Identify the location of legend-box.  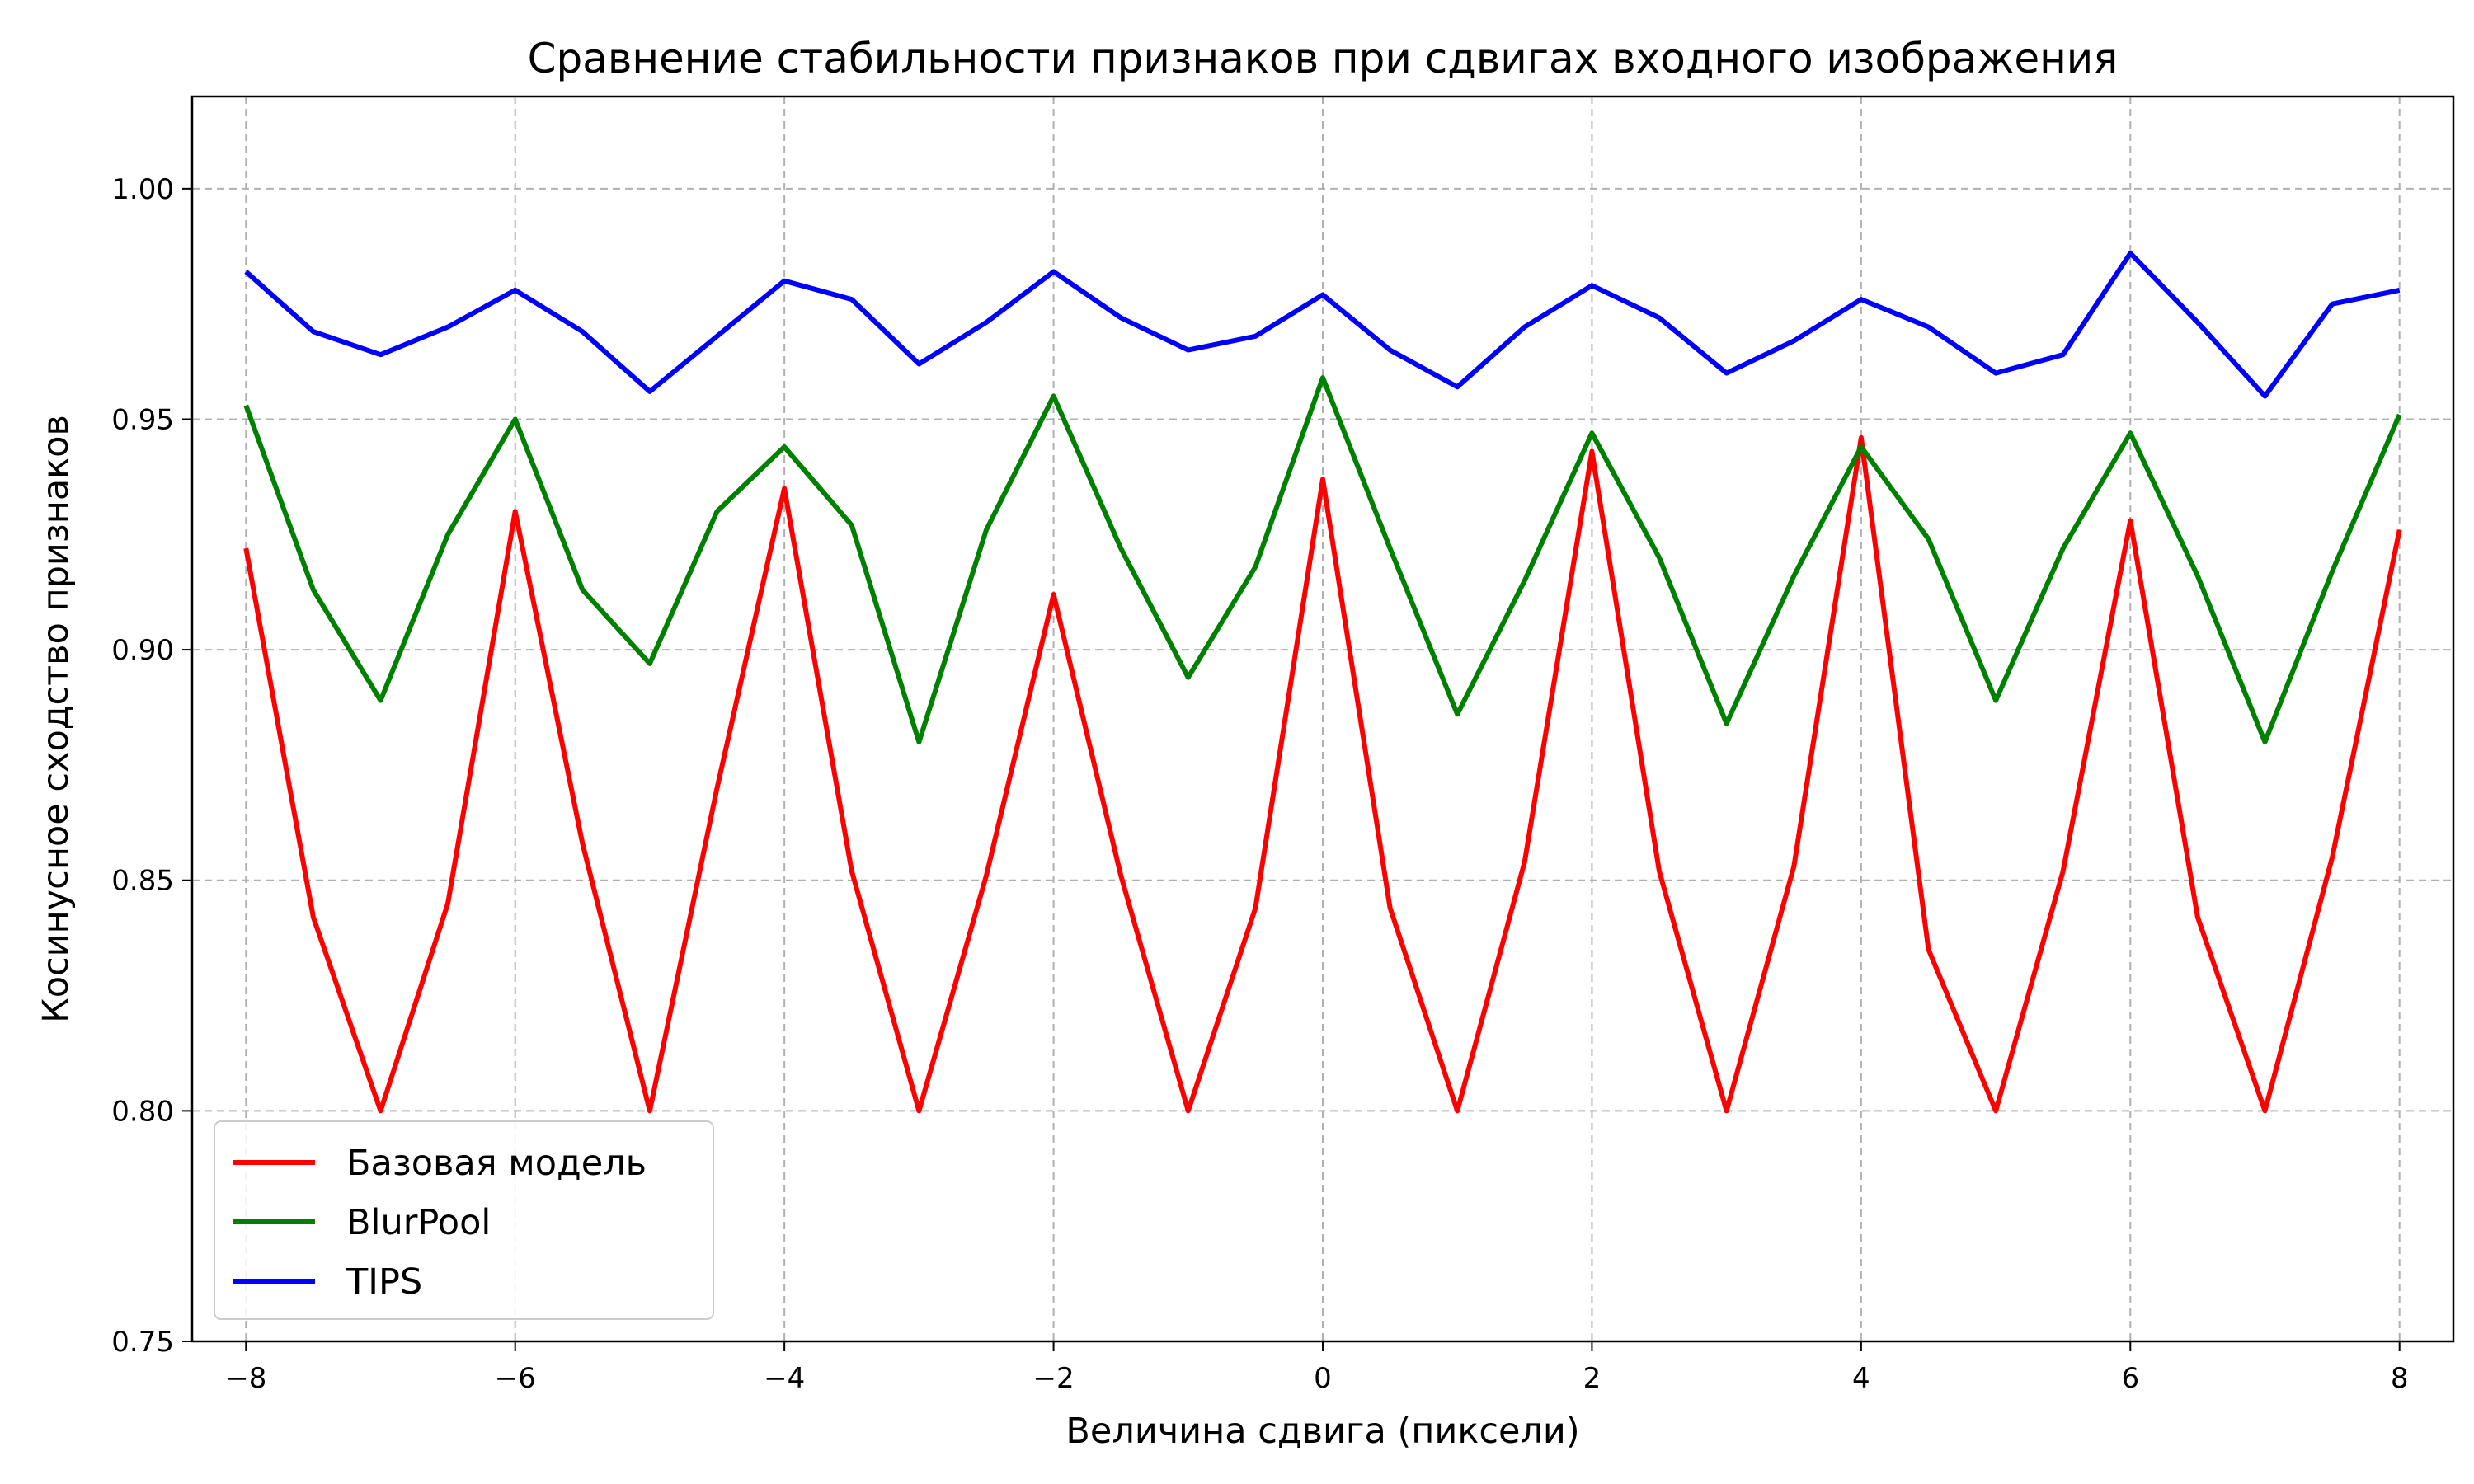
(464, 1220).